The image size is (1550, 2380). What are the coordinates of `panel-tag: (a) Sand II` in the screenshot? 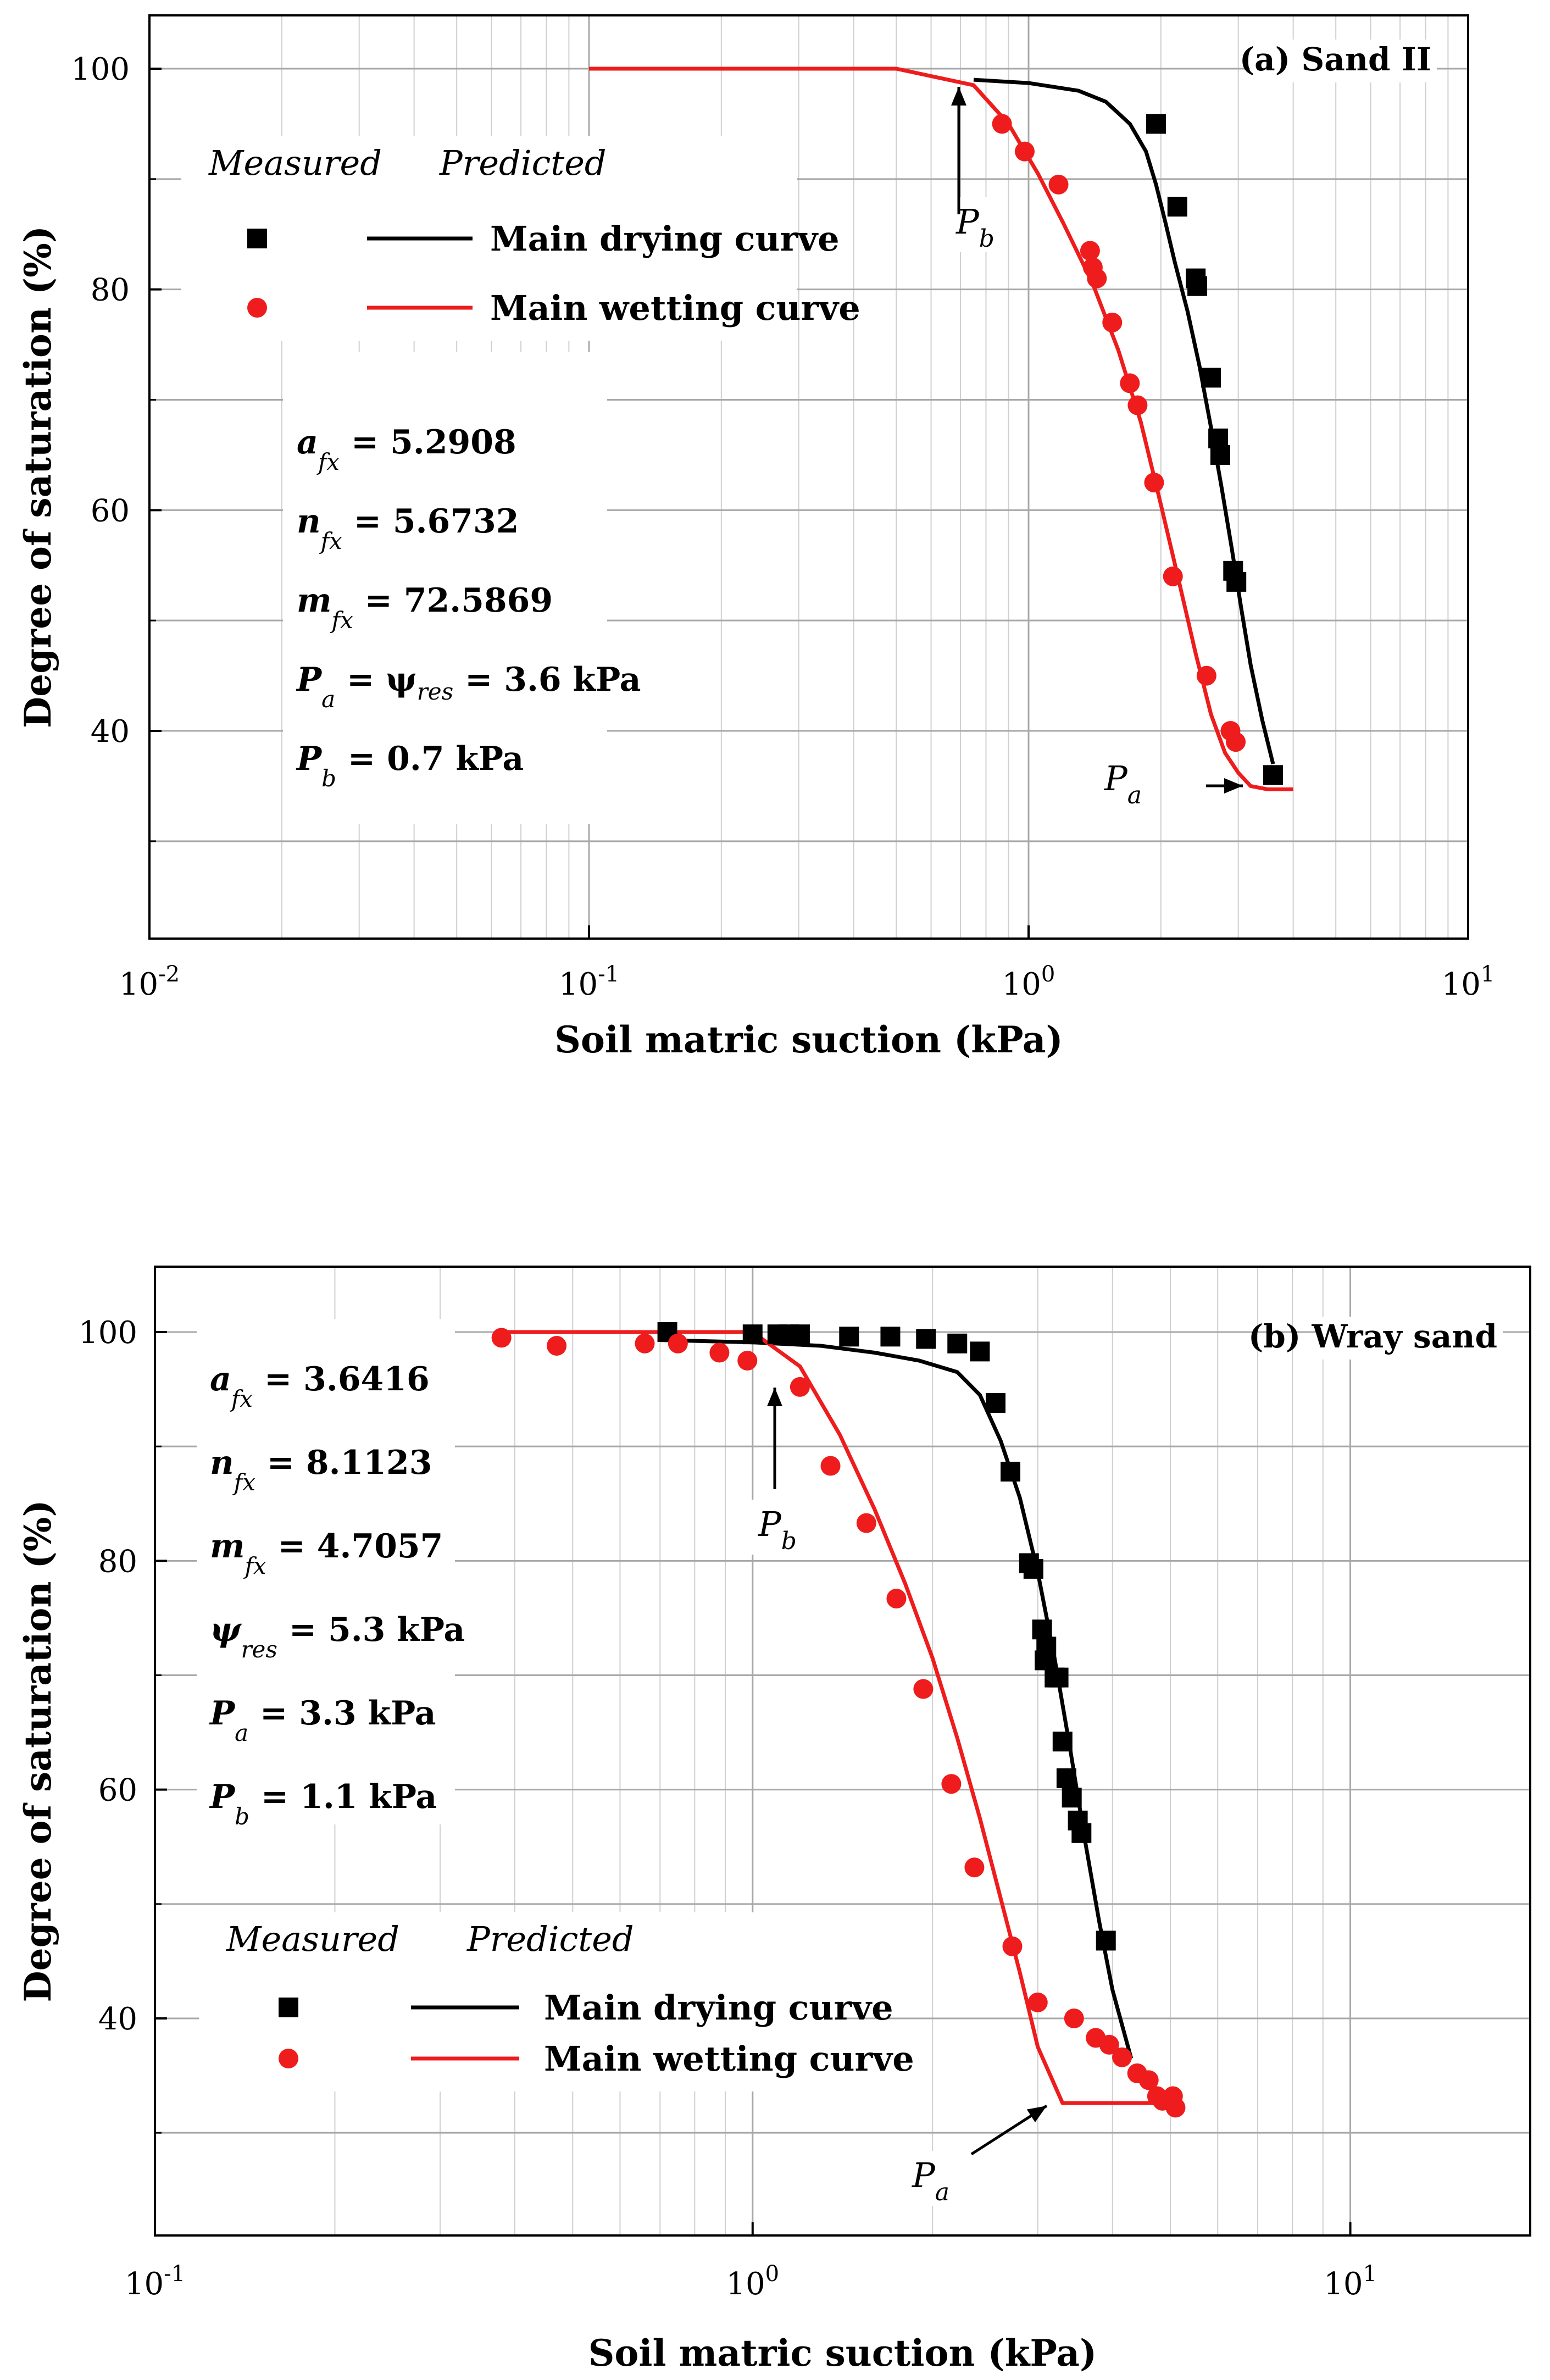 It's located at (1336, 59).